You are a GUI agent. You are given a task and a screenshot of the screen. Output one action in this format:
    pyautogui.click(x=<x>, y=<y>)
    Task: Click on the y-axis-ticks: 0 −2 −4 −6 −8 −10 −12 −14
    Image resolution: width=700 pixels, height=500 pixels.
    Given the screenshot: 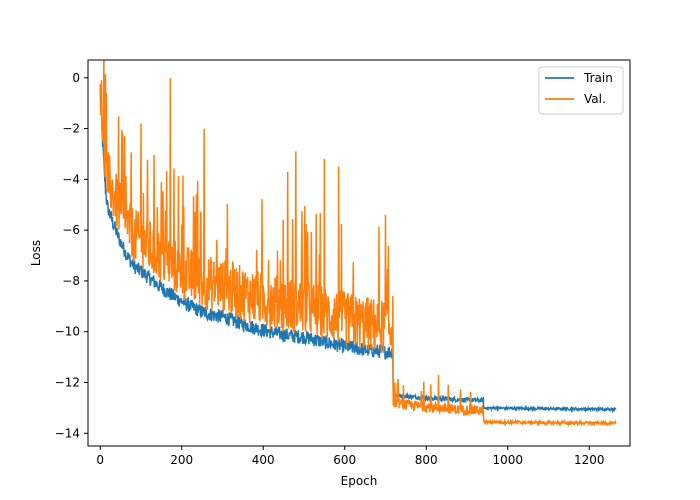 What is the action you would take?
    pyautogui.click(x=71, y=255)
    